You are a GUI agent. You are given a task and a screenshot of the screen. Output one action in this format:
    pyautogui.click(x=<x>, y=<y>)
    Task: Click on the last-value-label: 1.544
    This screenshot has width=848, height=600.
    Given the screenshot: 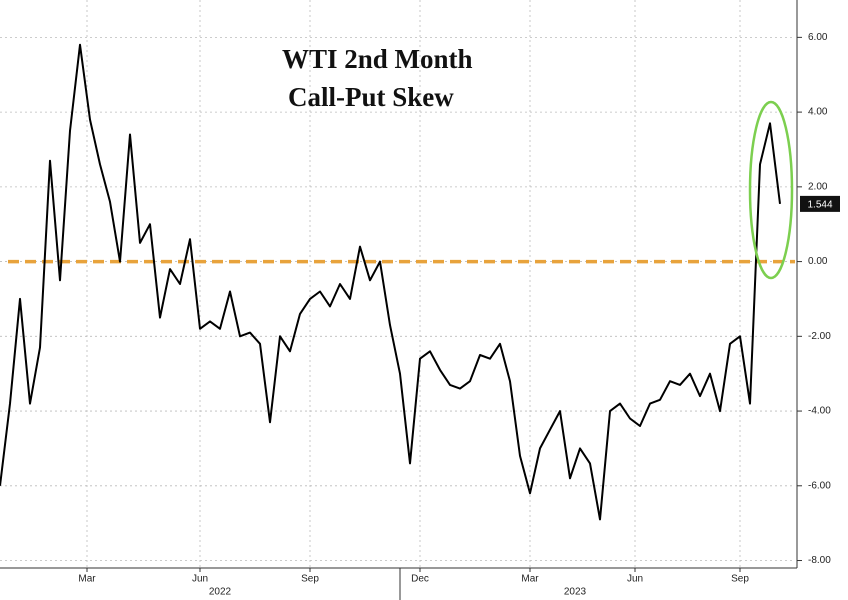 What is the action you would take?
    pyautogui.click(x=819, y=205)
    